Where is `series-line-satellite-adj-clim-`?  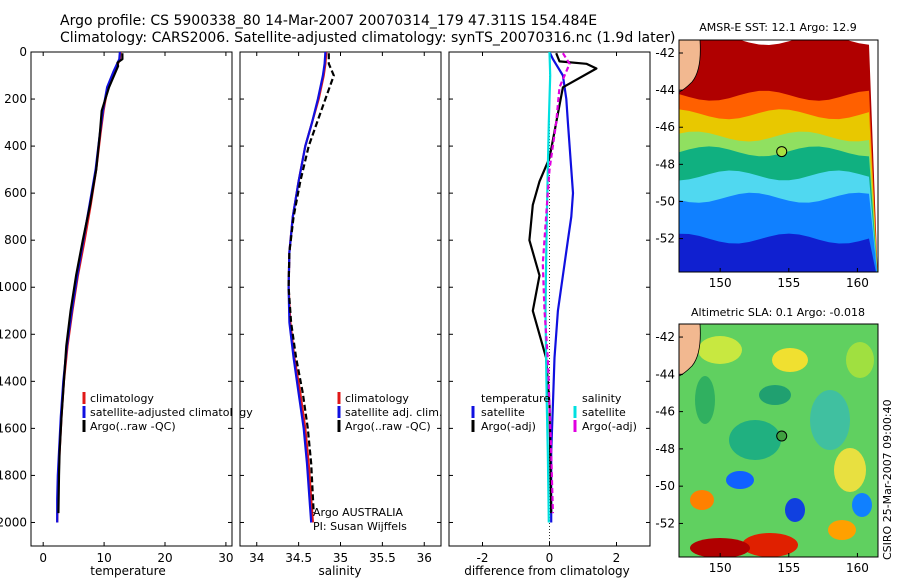 series-line-satellite-adj-clim- is located at coordinates (307, 287).